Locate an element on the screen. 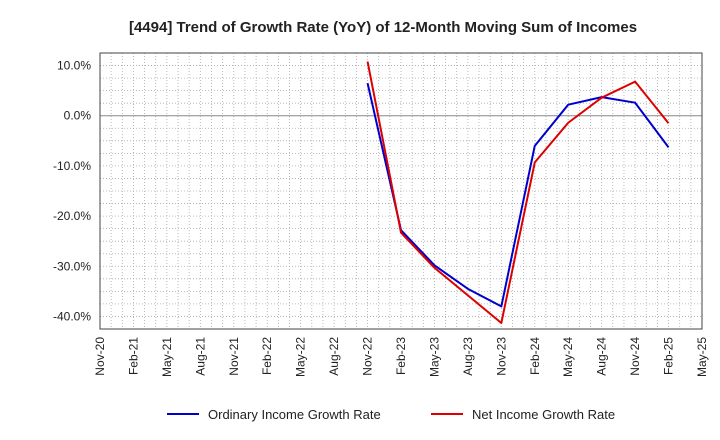  x-tick-label: Nov-22 is located at coordinates (368, 356).